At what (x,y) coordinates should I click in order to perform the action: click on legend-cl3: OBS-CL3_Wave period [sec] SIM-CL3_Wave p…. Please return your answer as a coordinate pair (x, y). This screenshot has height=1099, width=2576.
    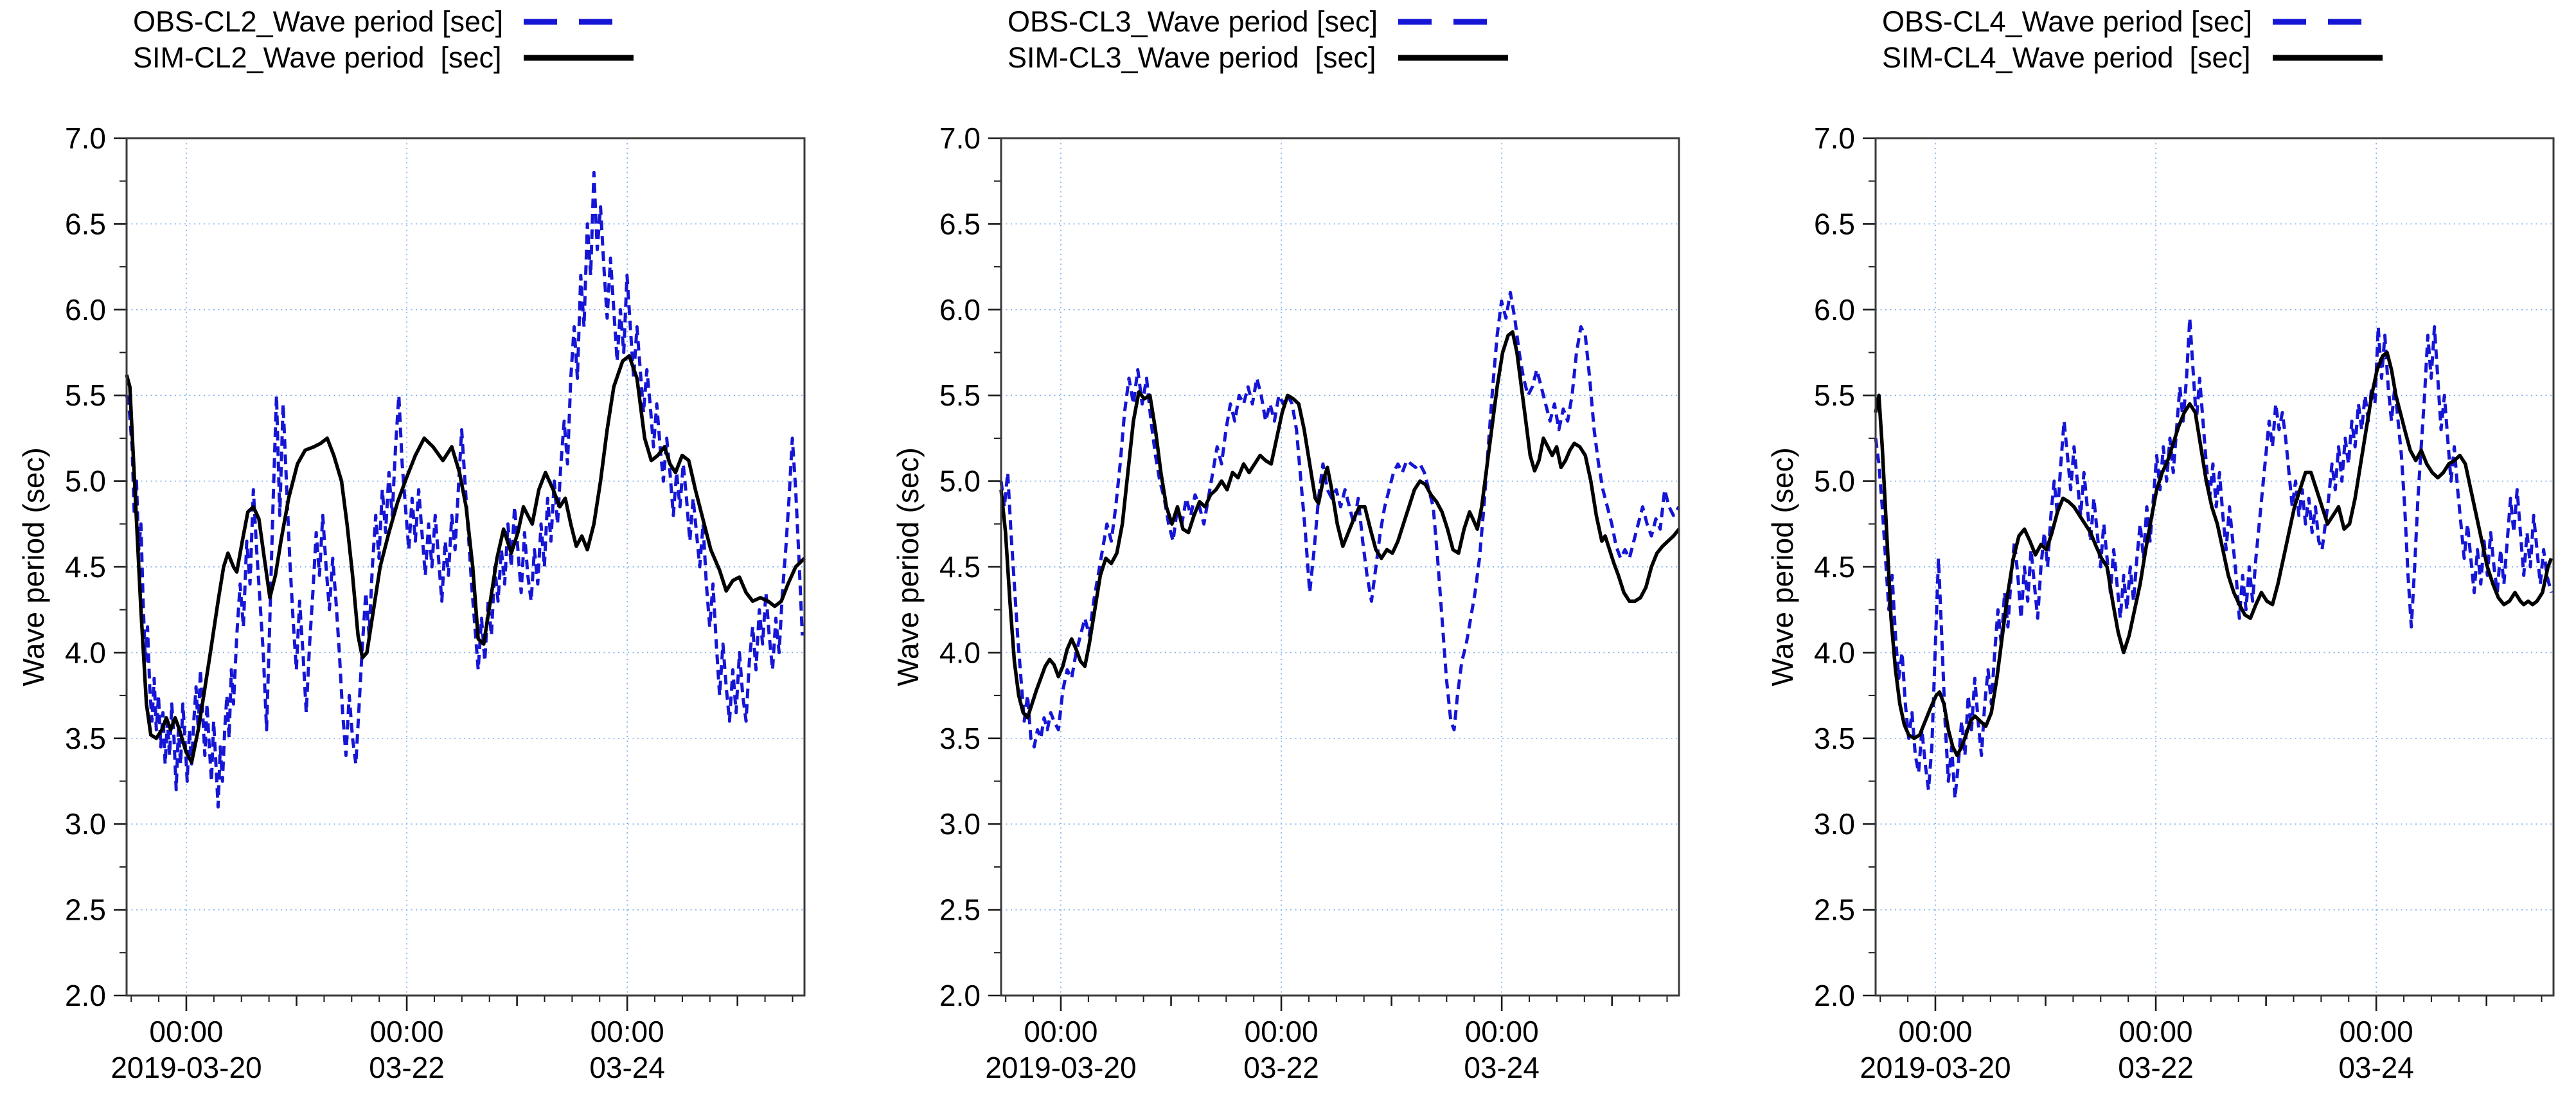
    Looking at the image, I should click on (1259, 39).